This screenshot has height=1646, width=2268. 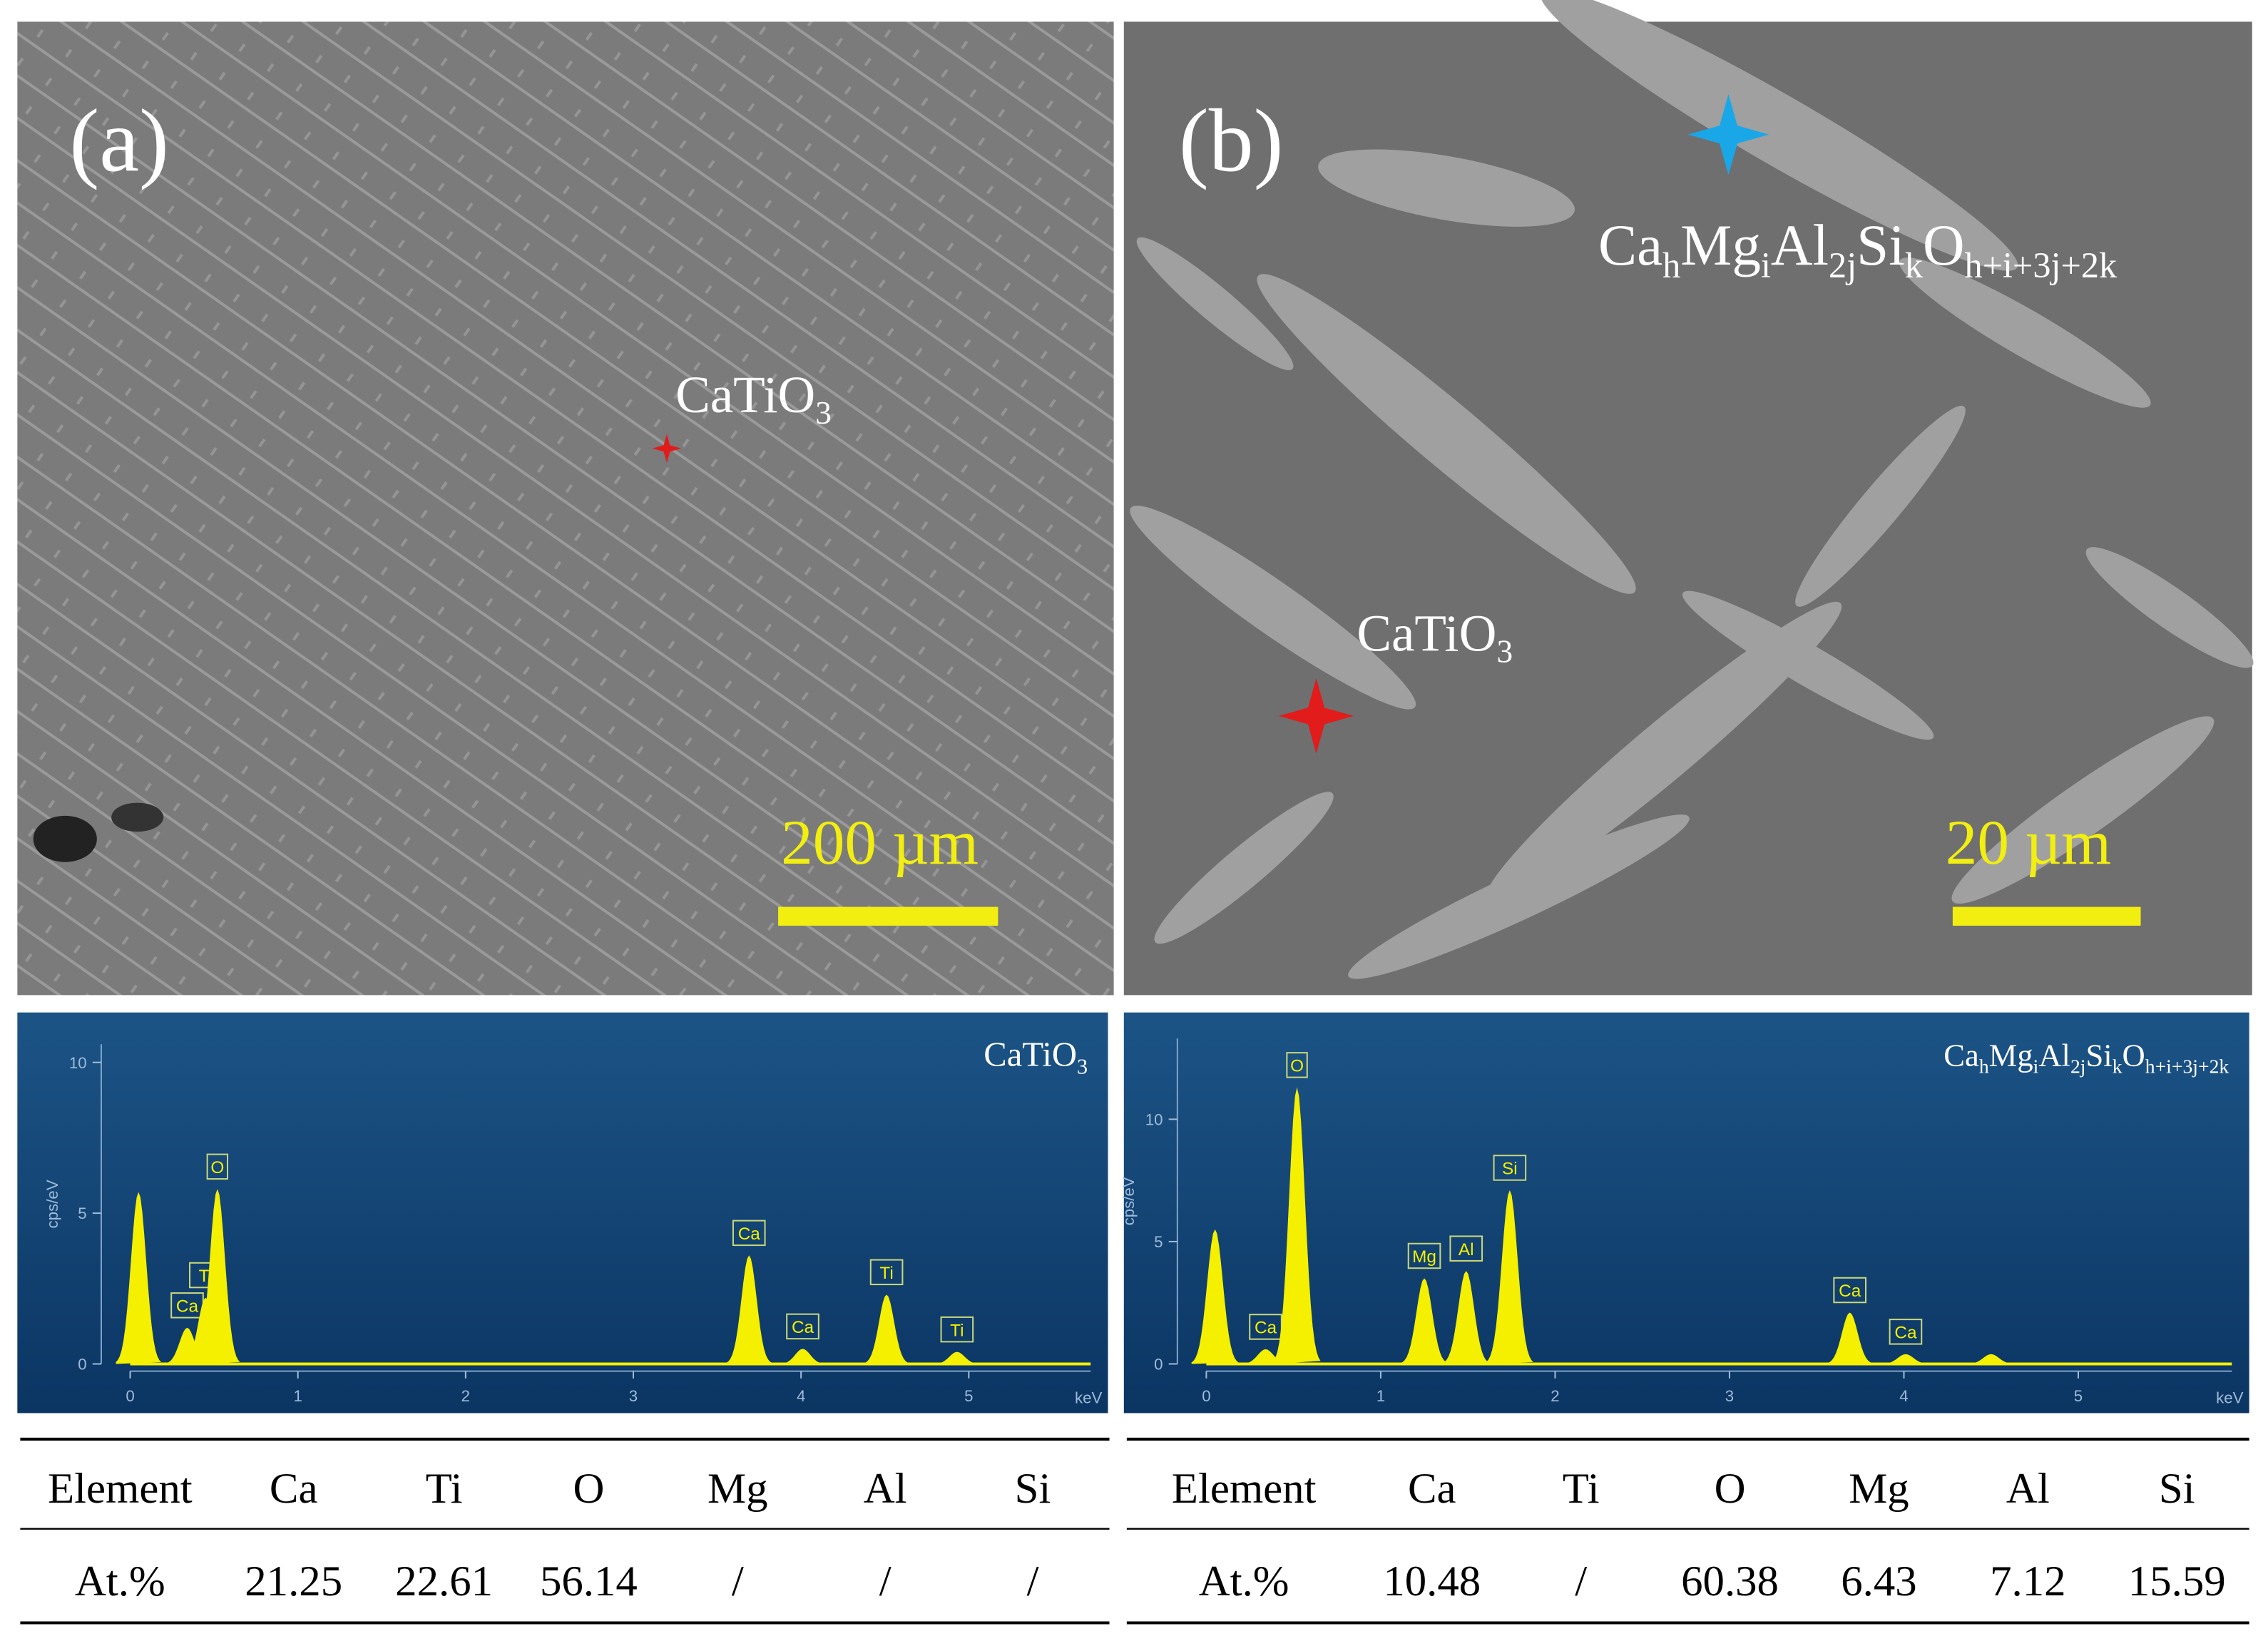 I want to click on table-cell: 56.14, so click(x=589, y=1582).